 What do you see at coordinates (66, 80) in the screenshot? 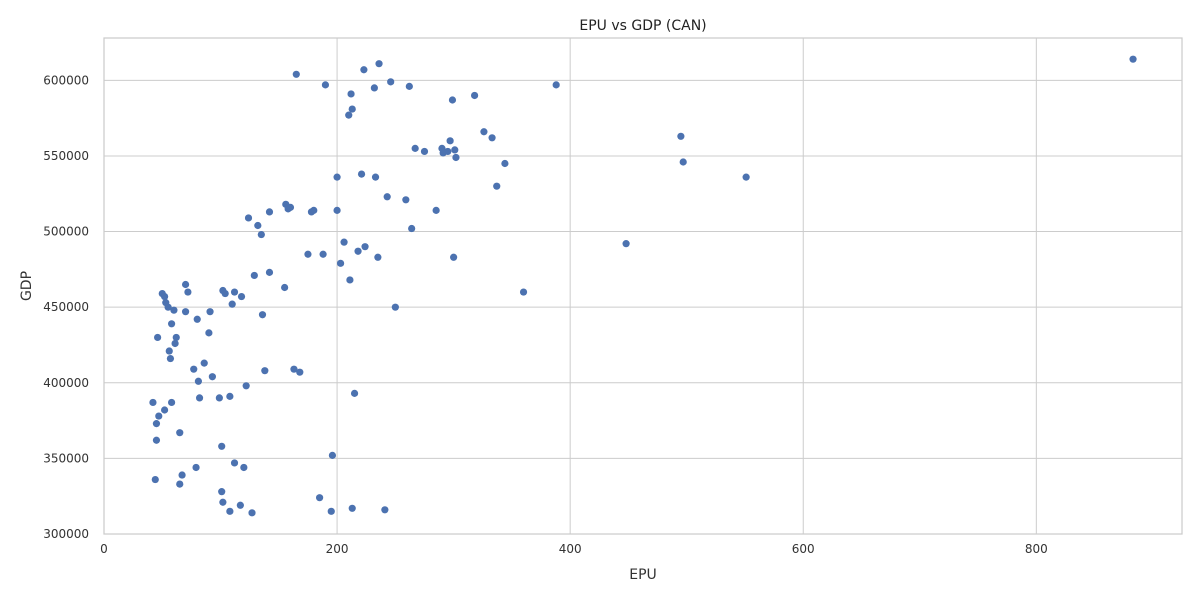
I see `y-tick-label: 600000` at bounding box center [66, 80].